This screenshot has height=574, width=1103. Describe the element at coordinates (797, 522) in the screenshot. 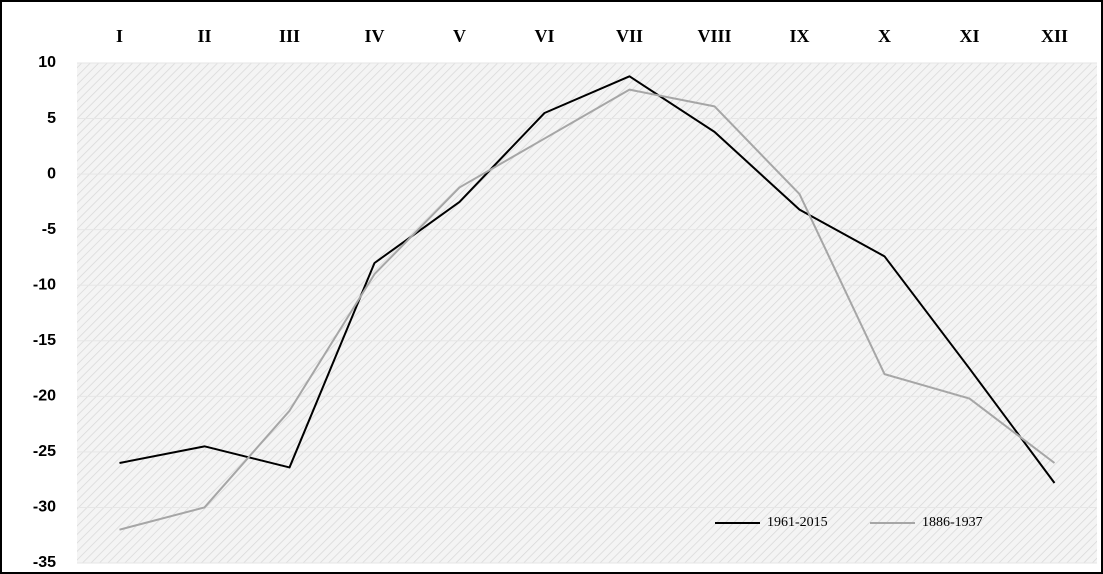

I see `legend-label: 1961-2015` at that location.